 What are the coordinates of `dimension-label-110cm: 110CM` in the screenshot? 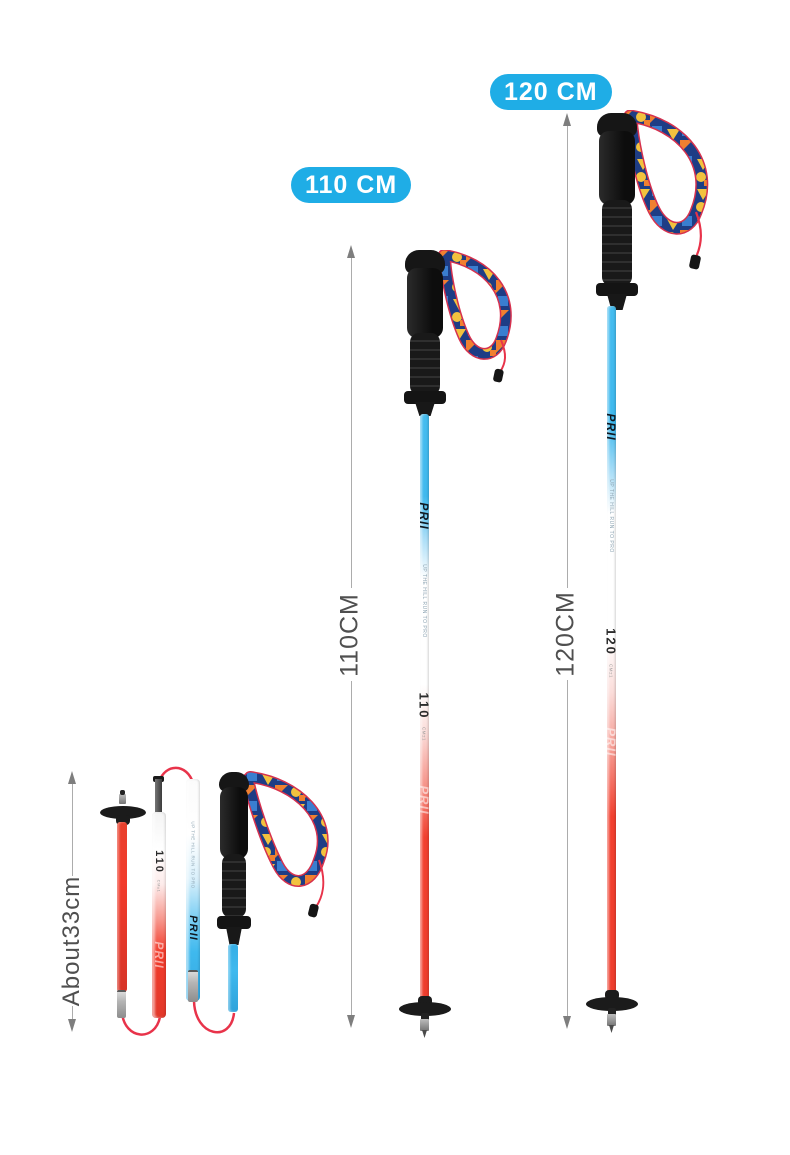 It's located at (349, 635).